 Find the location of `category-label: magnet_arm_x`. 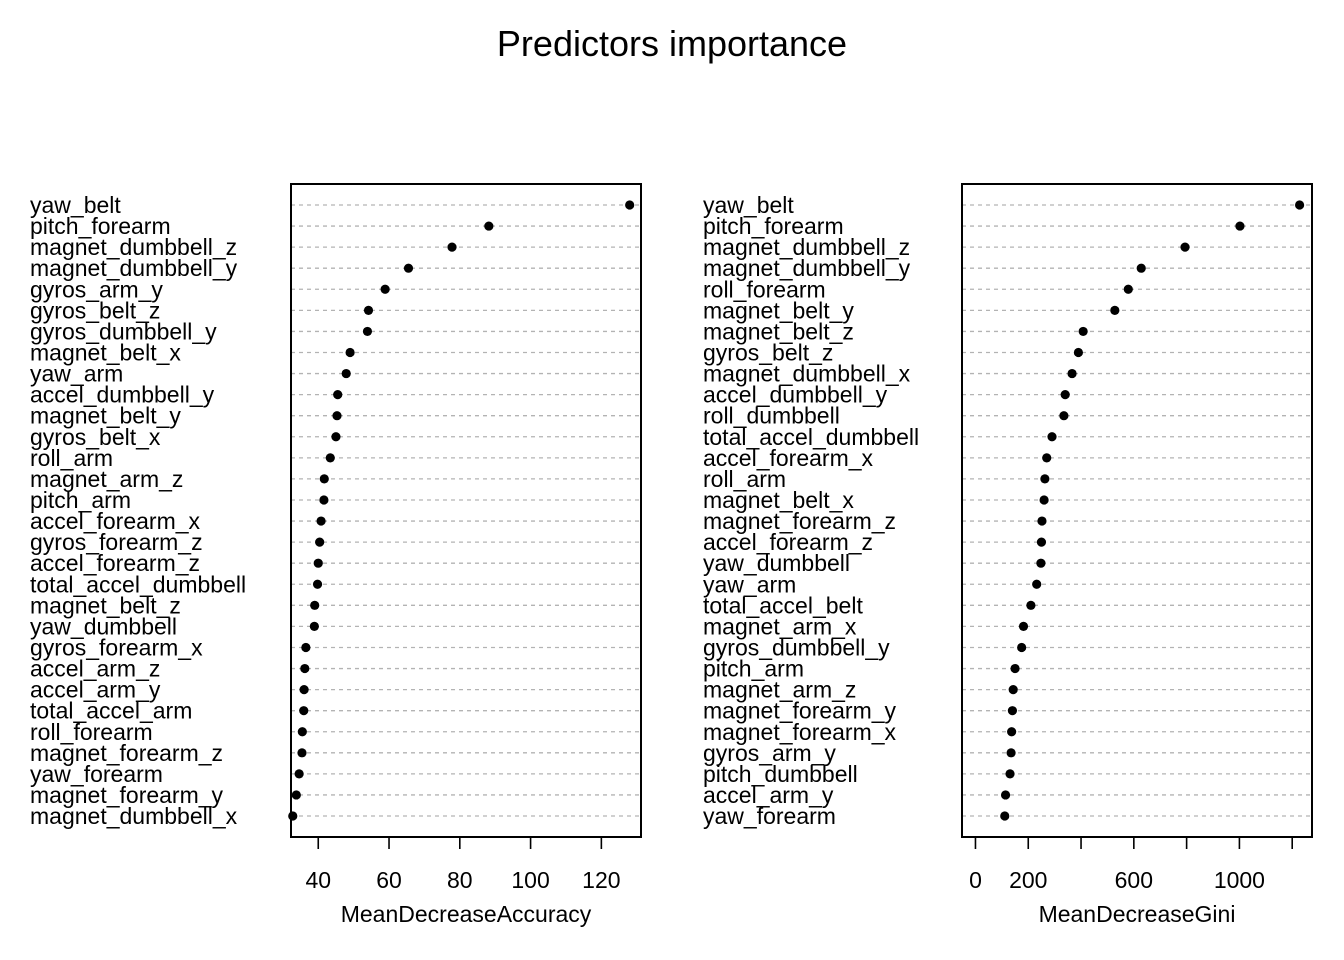

category-label: magnet_arm_x is located at coordinates (780, 626).